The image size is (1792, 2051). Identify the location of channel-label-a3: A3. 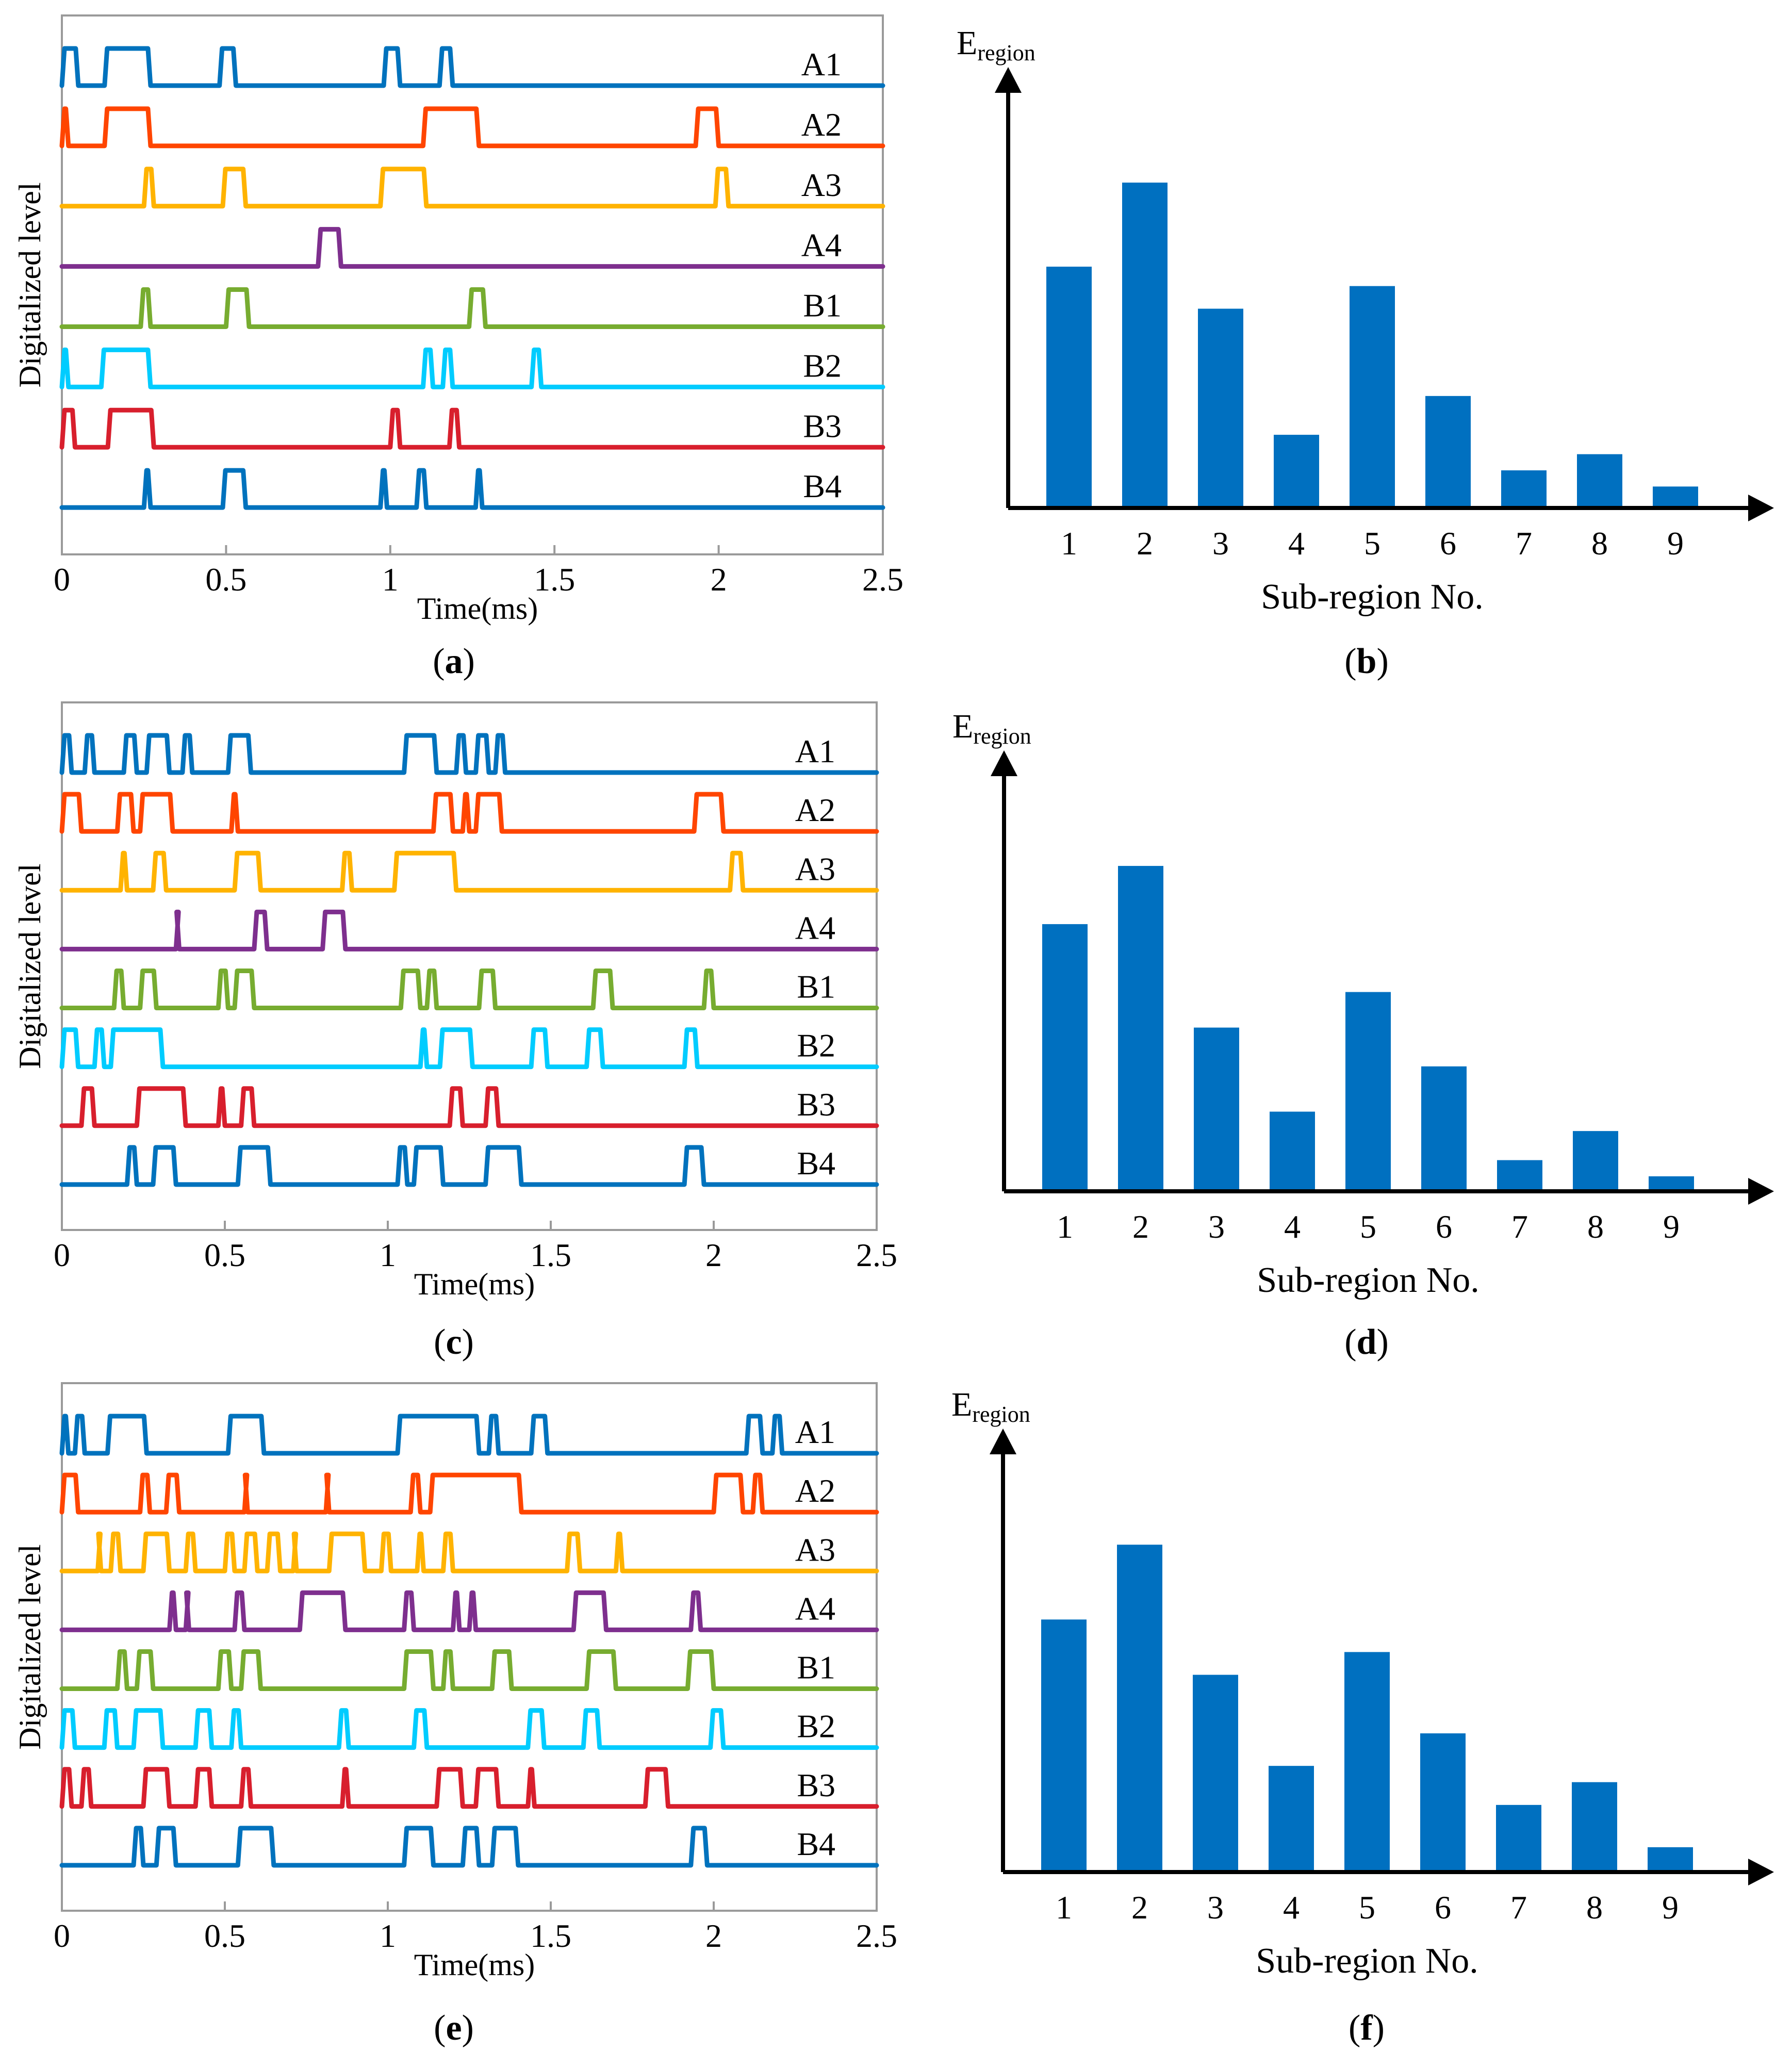
(815, 1549).